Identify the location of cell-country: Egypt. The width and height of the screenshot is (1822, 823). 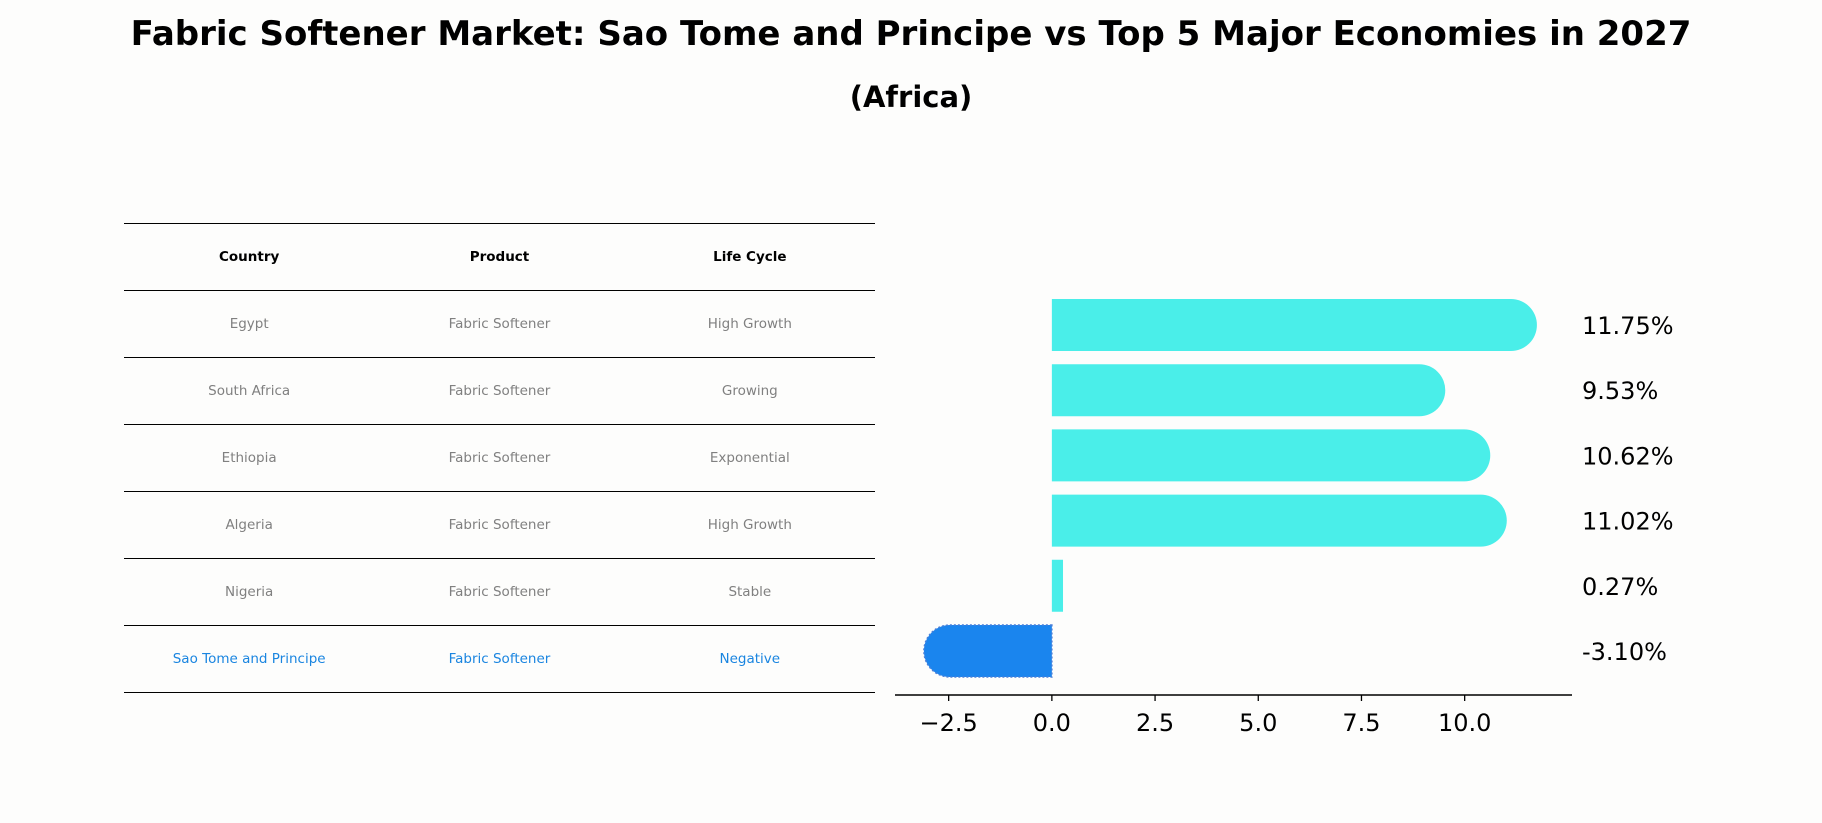
(249, 324).